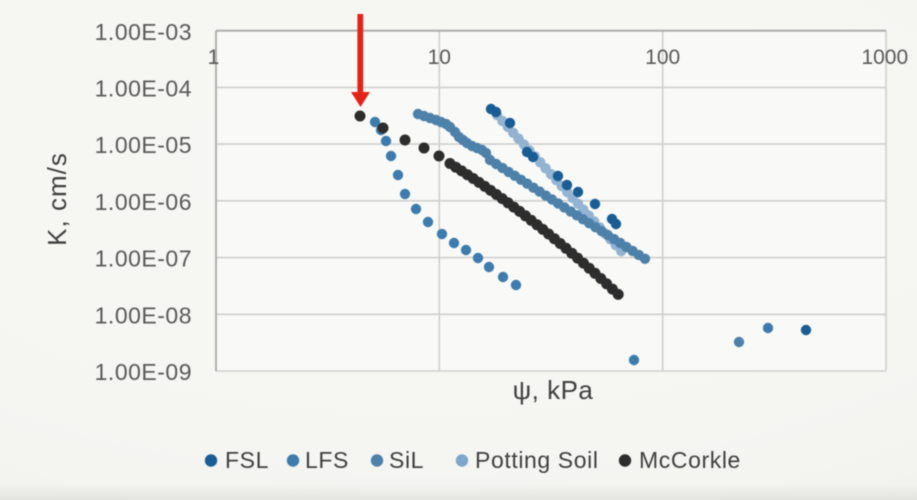 The height and width of the screenshot is (500, 917). Describe the element at coordinates (143, 32) in the screenshot. I see `svg-text: 1.00E-03` at that location.